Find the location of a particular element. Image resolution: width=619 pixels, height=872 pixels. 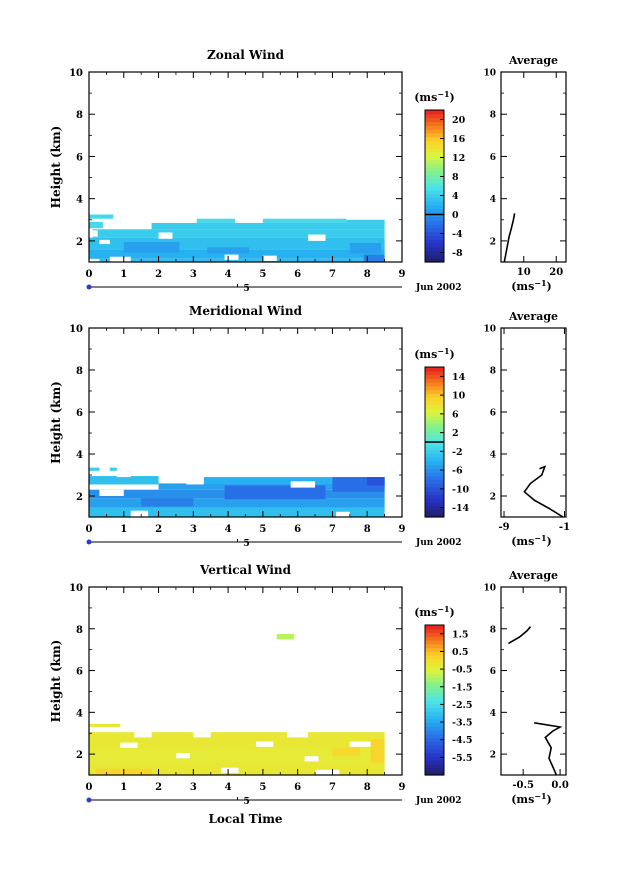

average-x-axis-label: (ms−1) is located at coordinates (531, 540).